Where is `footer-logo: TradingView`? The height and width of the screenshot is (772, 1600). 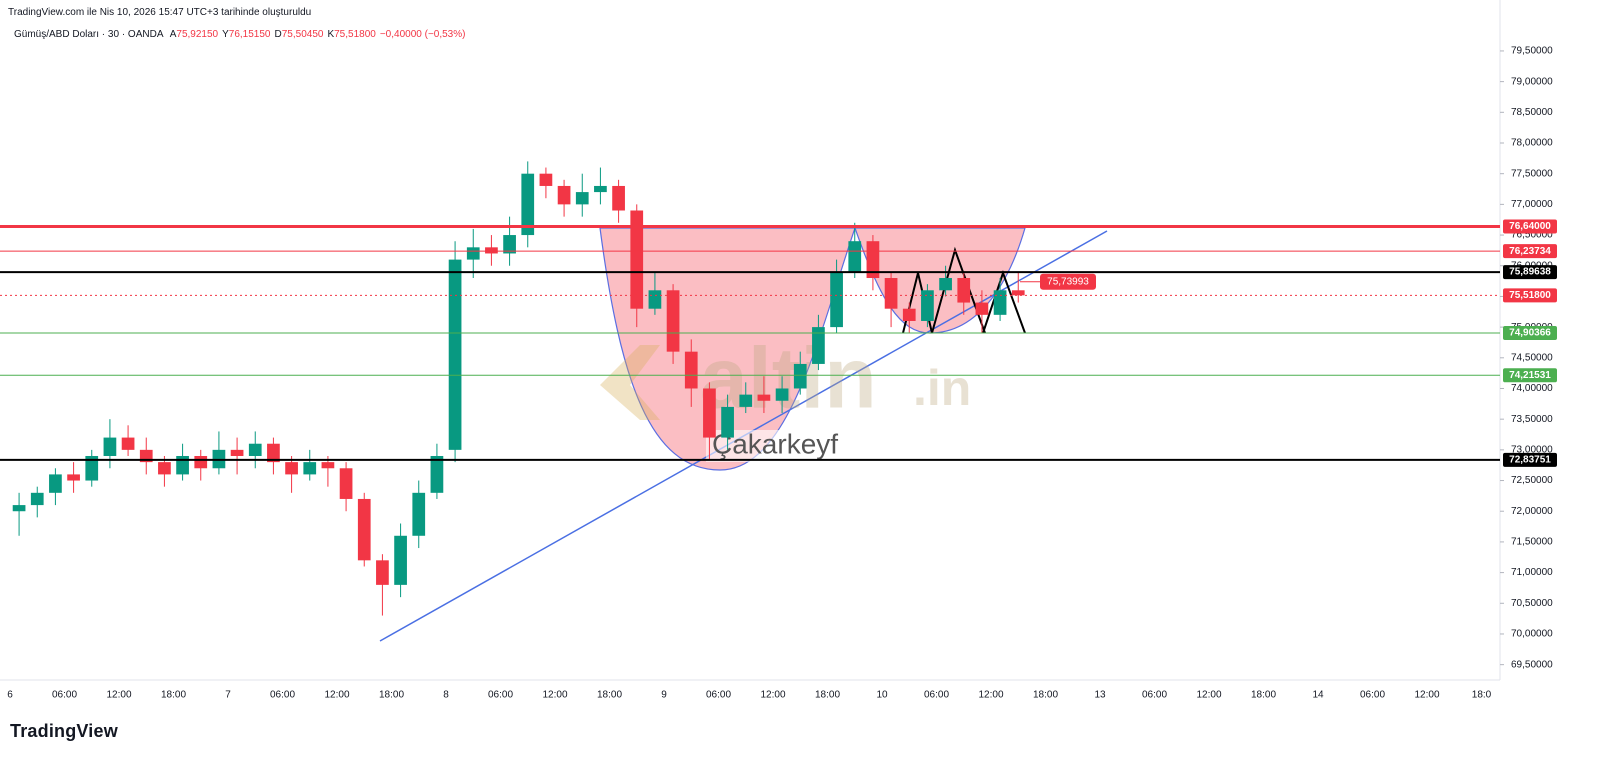 footer-logo: TradingView is located at coordinates (64, 731).